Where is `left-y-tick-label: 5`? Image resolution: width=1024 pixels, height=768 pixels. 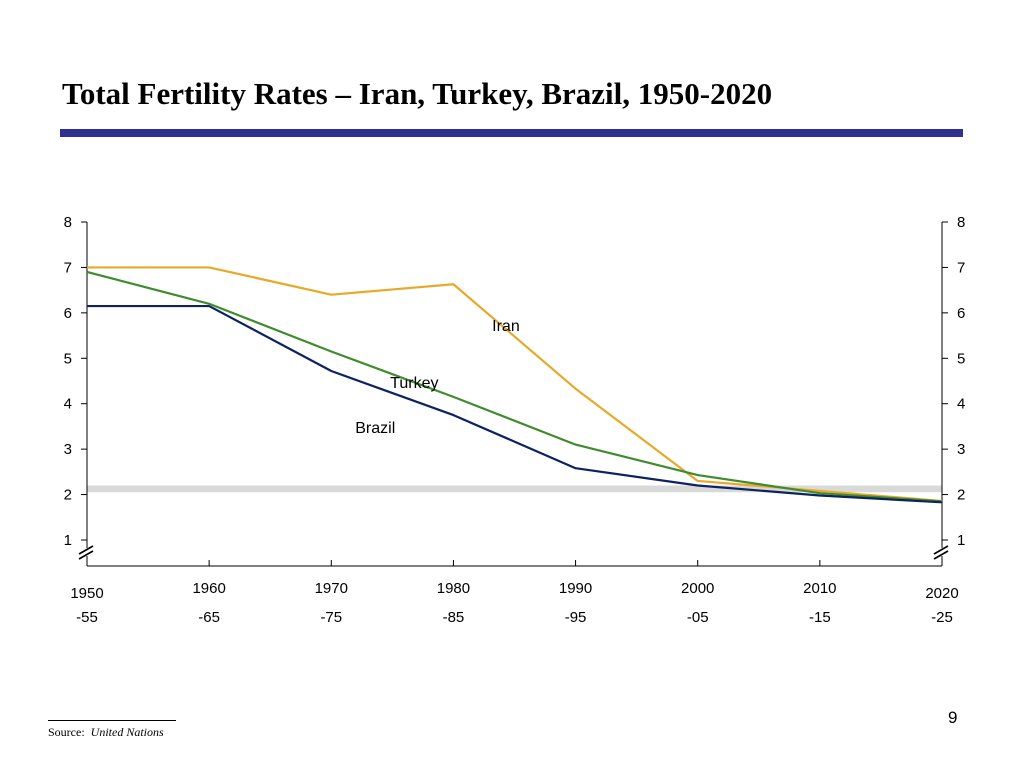
left-y-tick-label: 5 is located at coordinates (68, 358).